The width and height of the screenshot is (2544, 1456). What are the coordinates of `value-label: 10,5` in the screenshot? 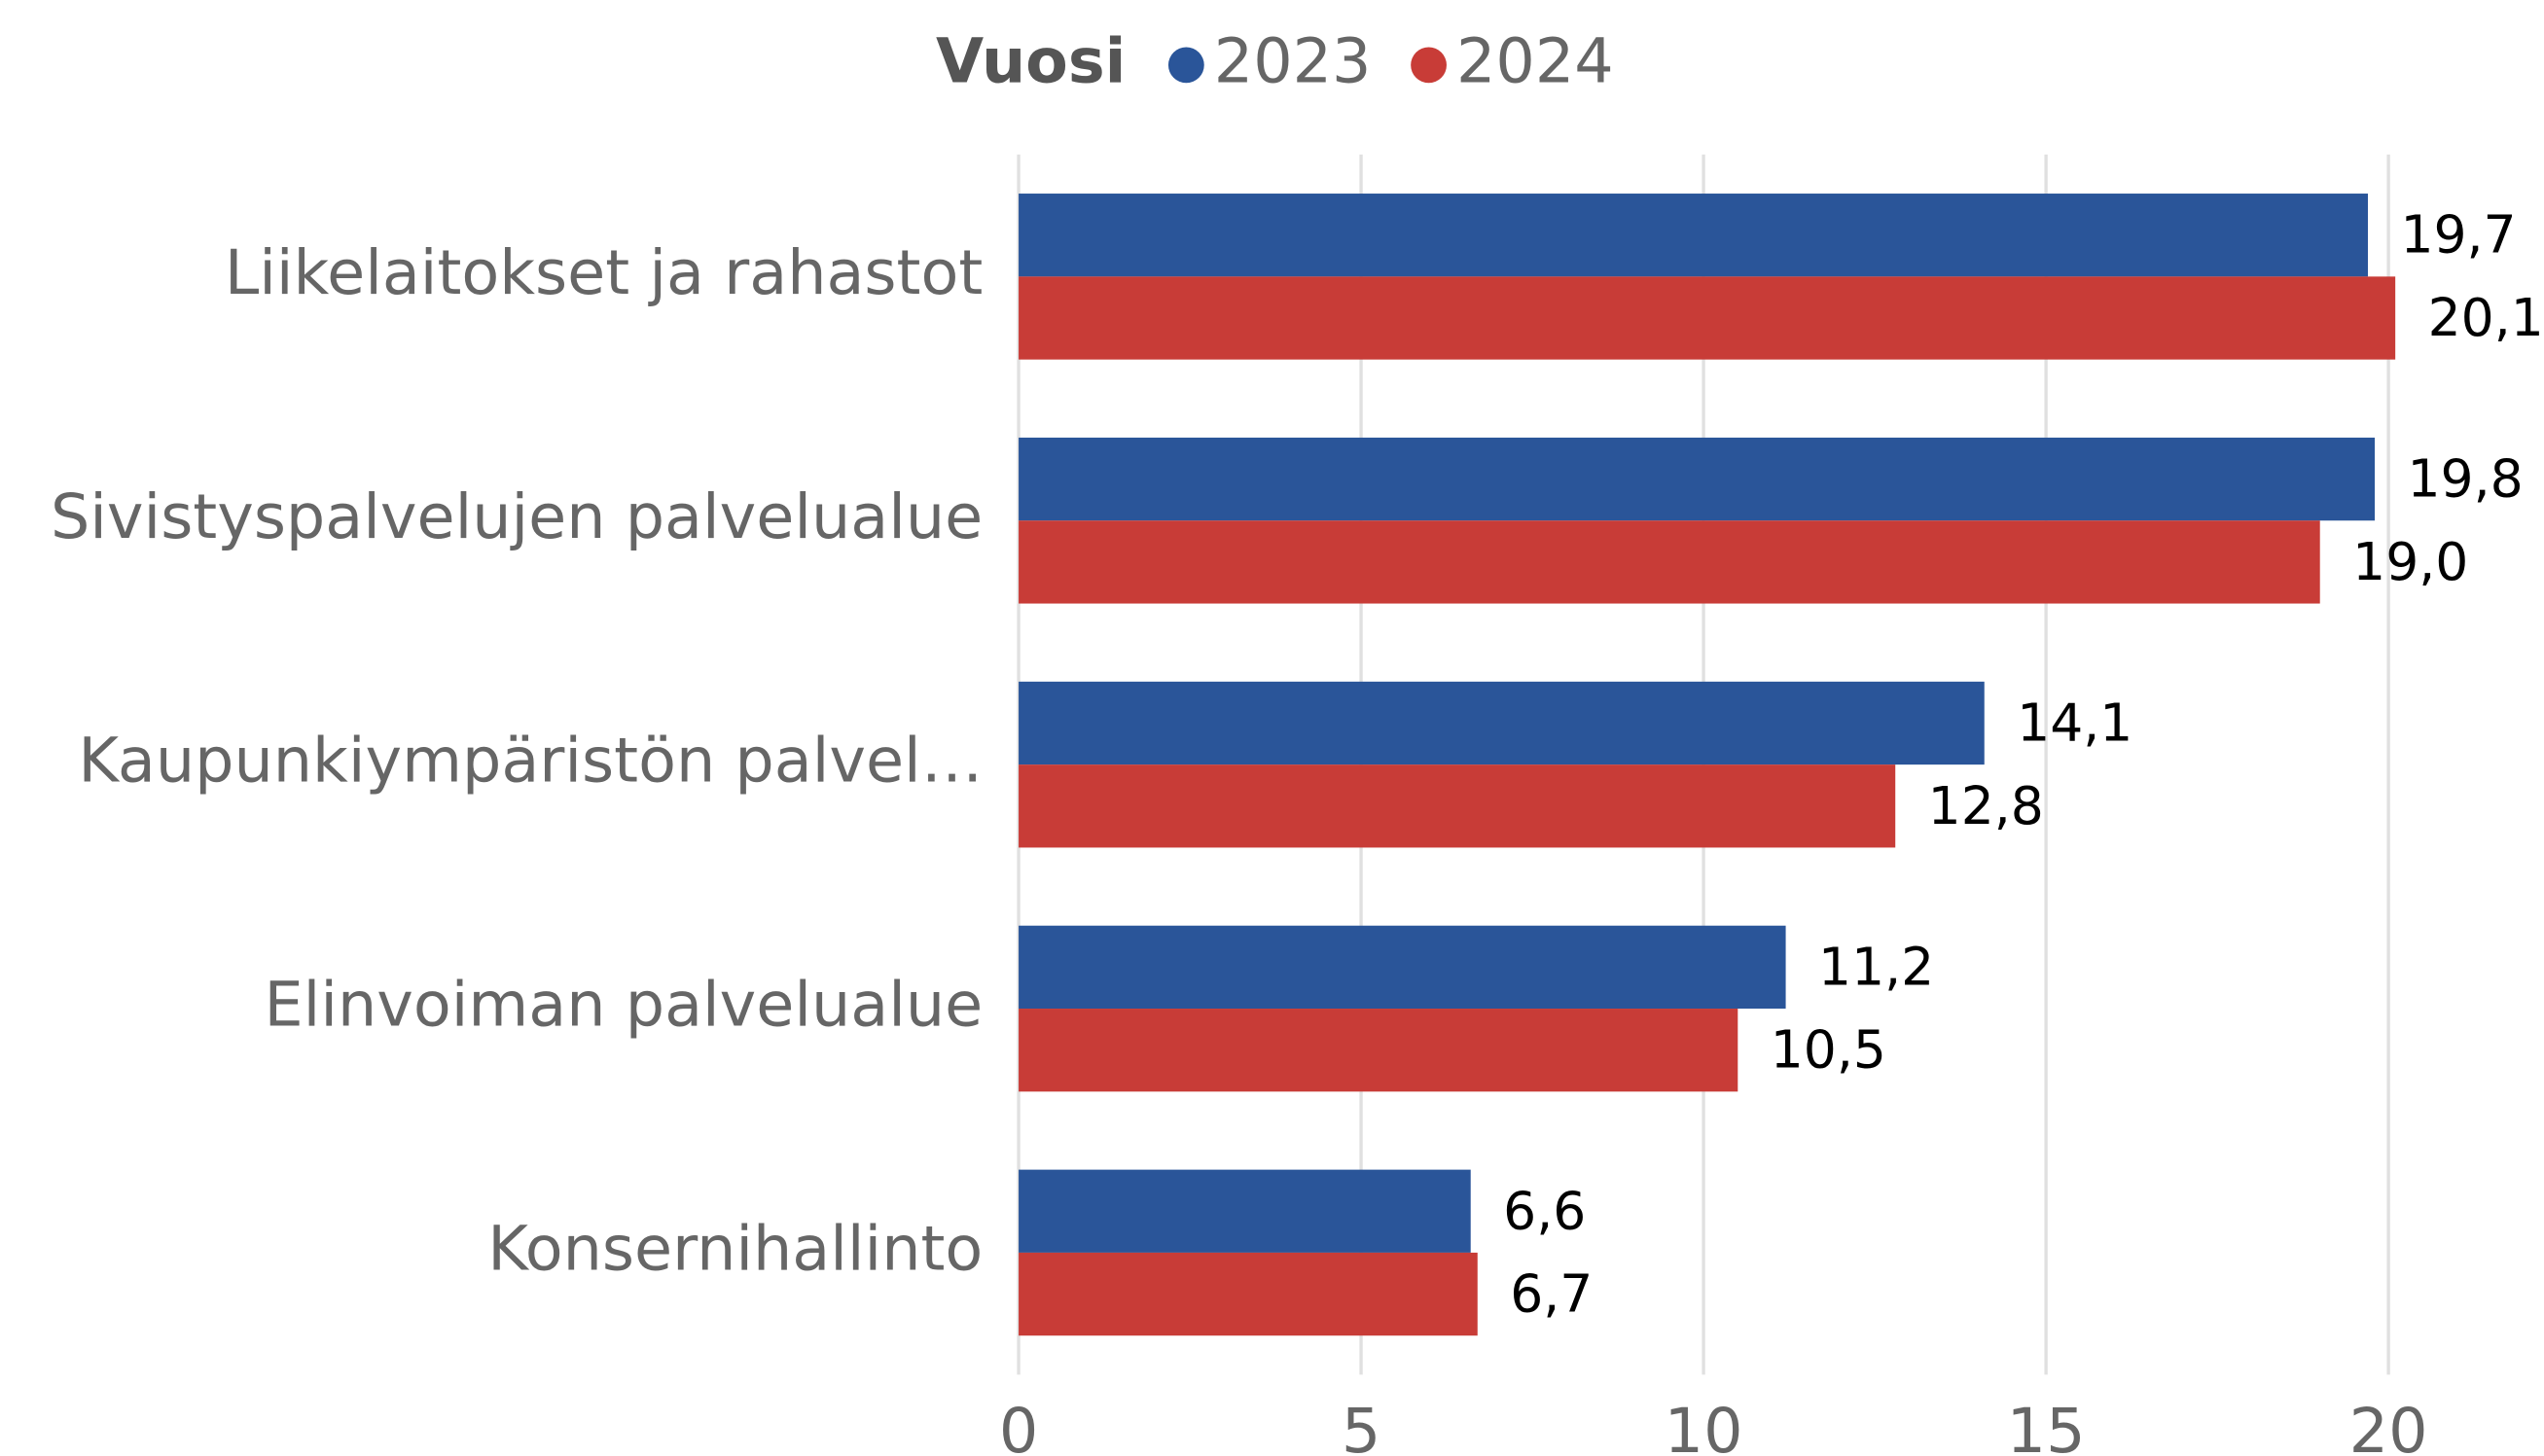 It's located at (1828, 1050).